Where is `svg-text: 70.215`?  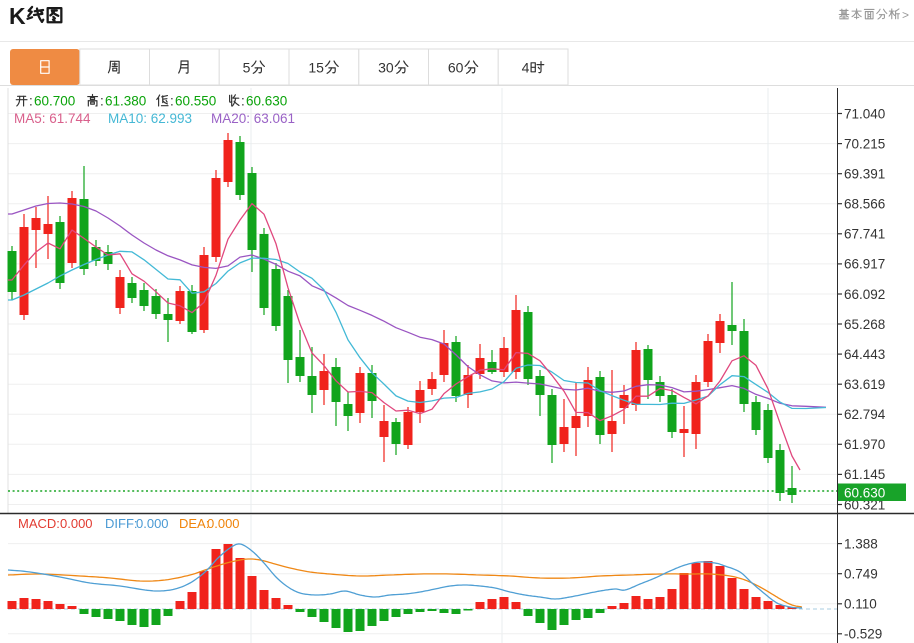
svg-text: 70.215 is located at coordinates (864, 143).